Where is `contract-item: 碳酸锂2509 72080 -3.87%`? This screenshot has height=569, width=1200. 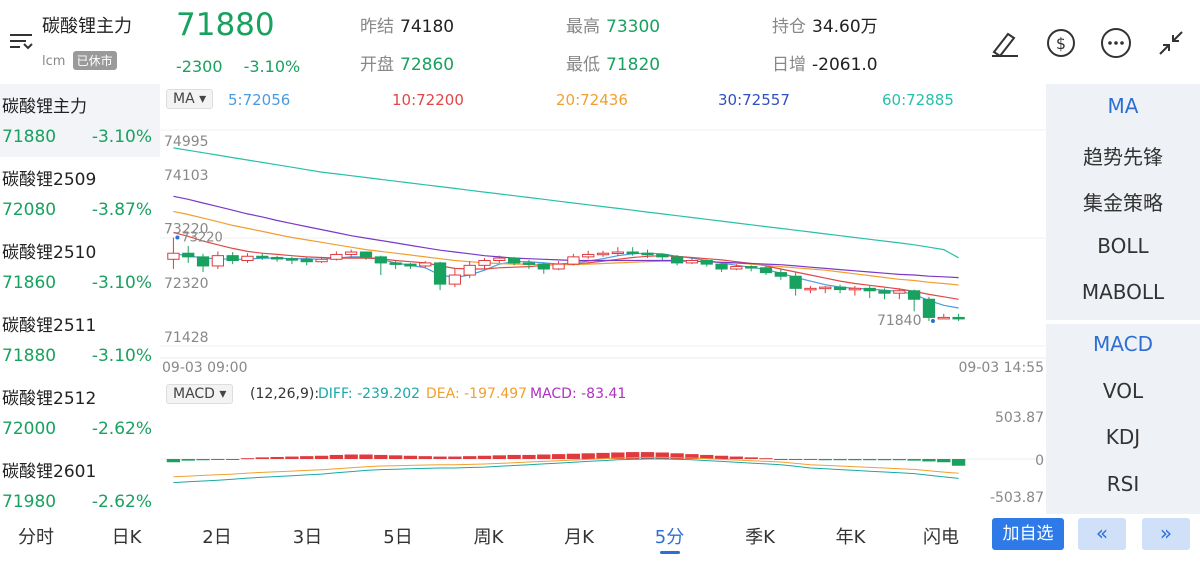
contract-item: 碳酸锂2509 72080 -3.87% is located at coordinates (80, 193).